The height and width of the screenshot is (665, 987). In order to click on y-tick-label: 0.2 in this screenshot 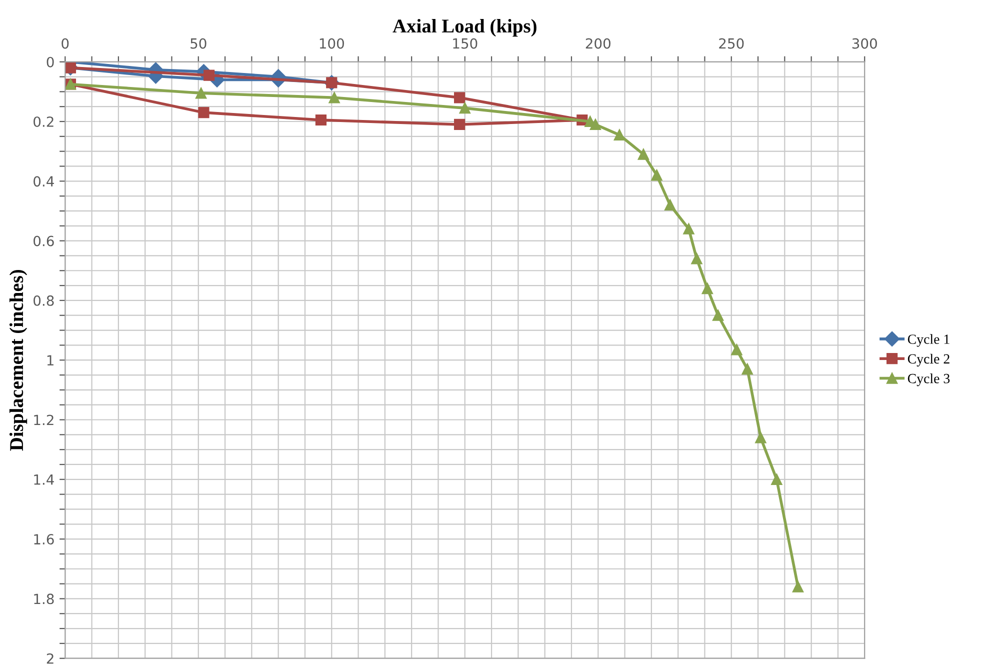, I will do `click(44, 121)`.